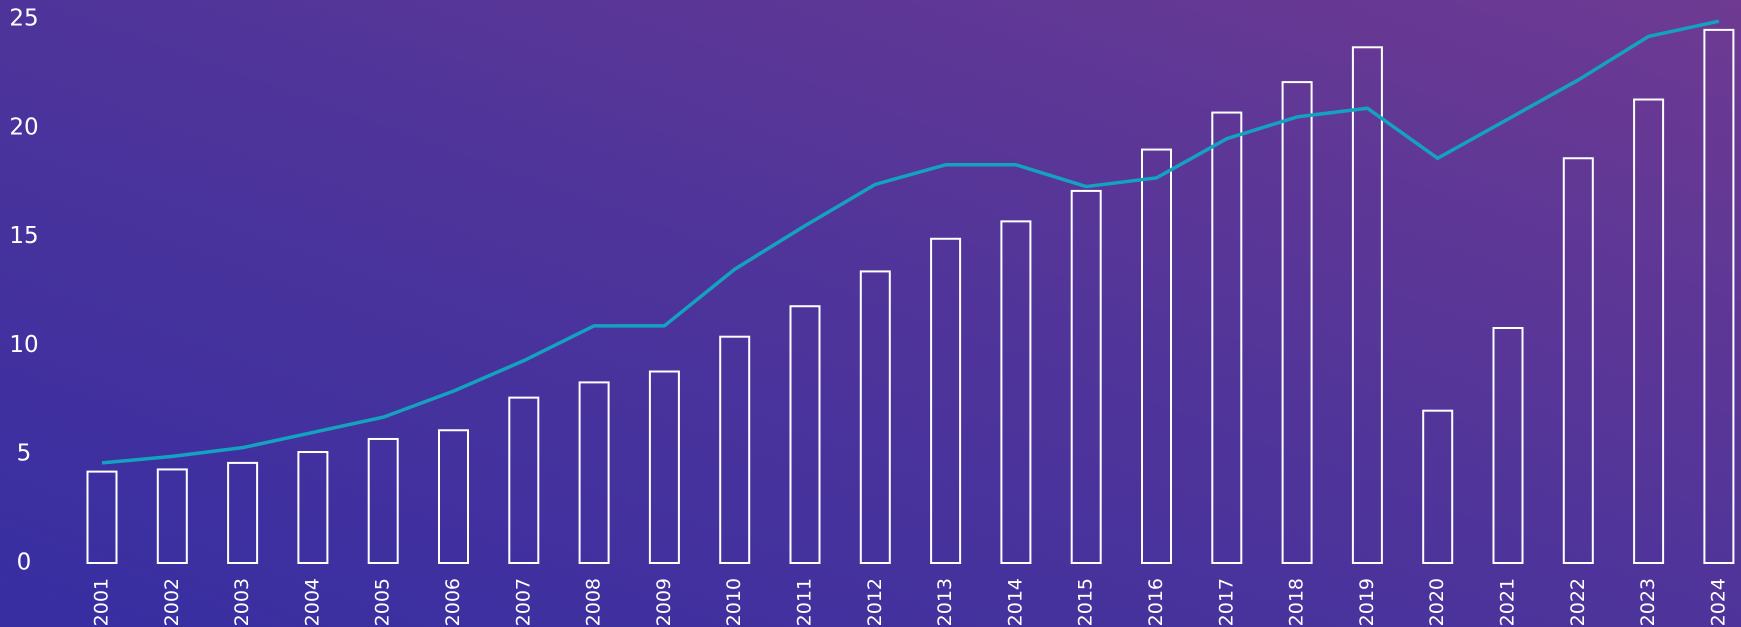 This screenshot has width=1741, height=627. Describe the element at coordinates (1226, 602) in the screenshot. I see `x-tick-label: 2017` at that location.